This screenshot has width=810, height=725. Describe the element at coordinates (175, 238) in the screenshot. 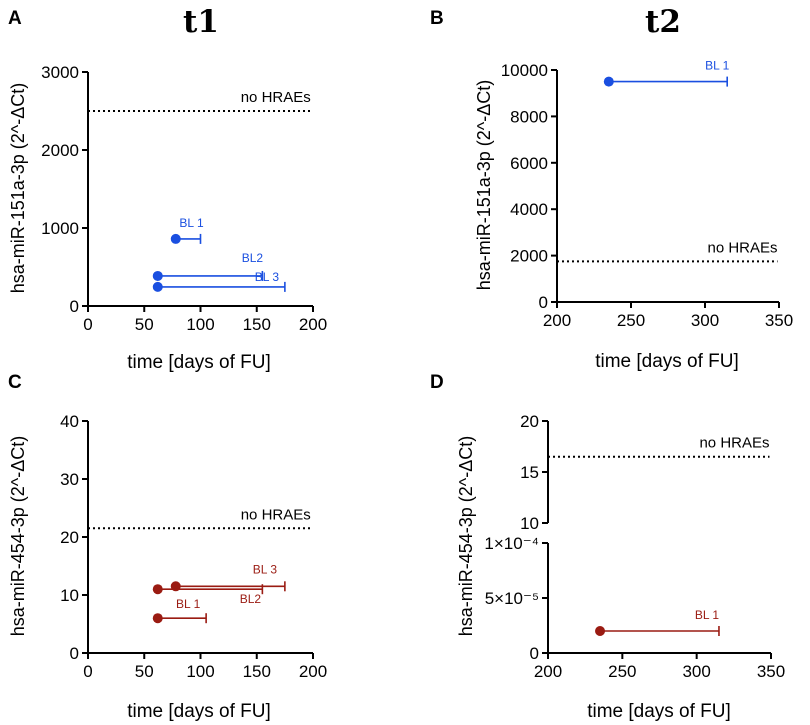

I see `series-point-a-bl1` at that location.